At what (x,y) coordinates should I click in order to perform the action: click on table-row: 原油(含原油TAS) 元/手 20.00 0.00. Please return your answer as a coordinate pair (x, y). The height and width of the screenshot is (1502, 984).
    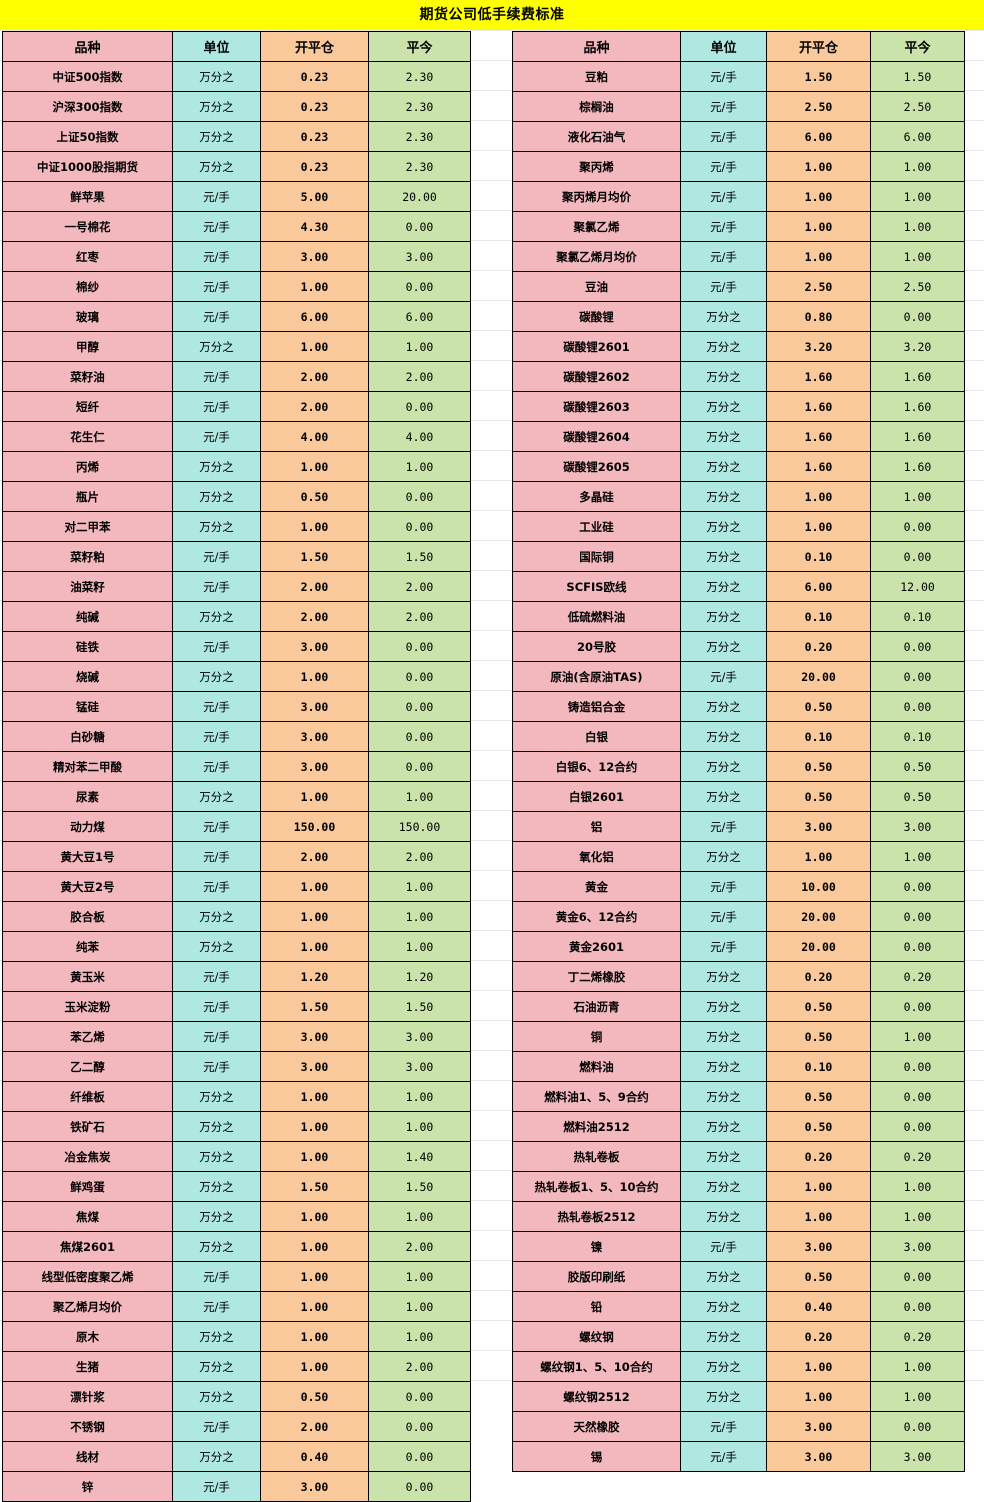
    Looking at the image, I should click on (738, 676).